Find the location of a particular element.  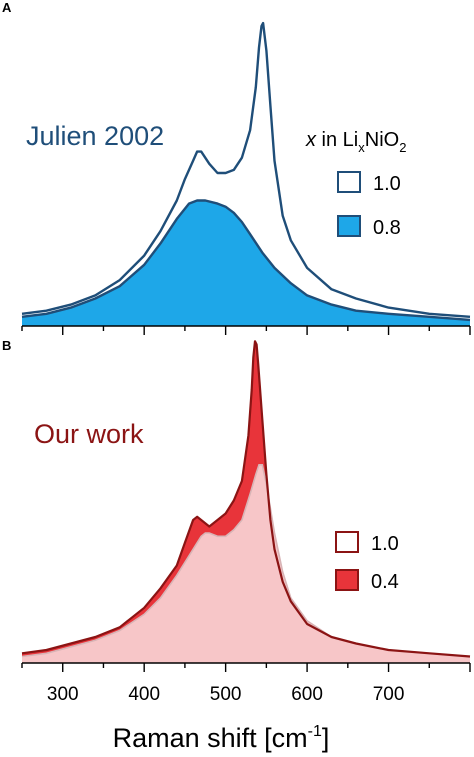

x-tick-label: 600 is located at coordinates (307, 694).